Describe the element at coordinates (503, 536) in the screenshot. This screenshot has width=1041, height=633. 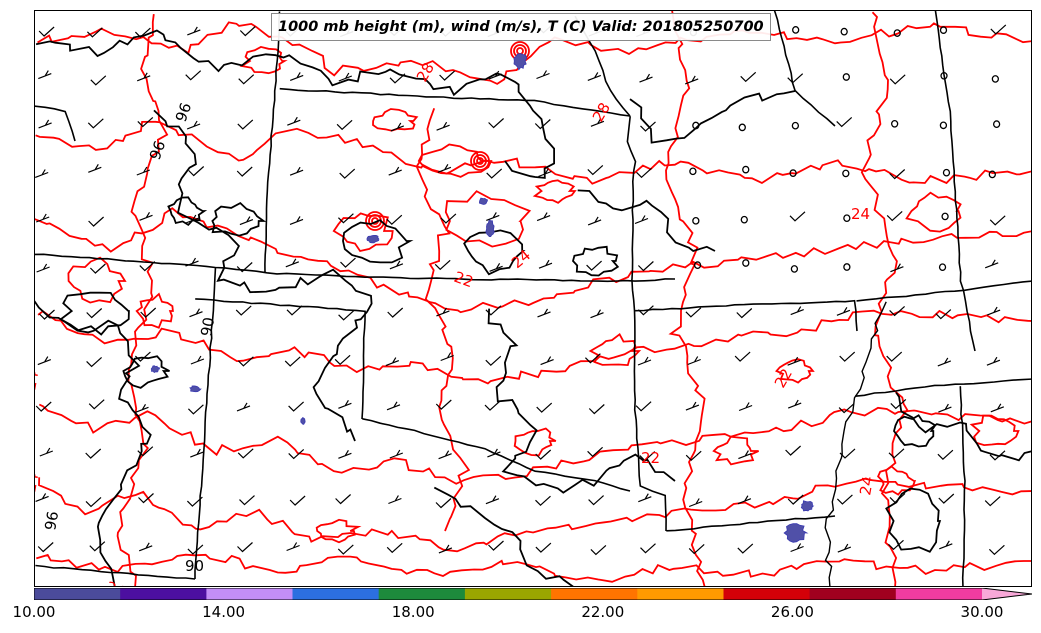
I see `height-contour-line` at that location.